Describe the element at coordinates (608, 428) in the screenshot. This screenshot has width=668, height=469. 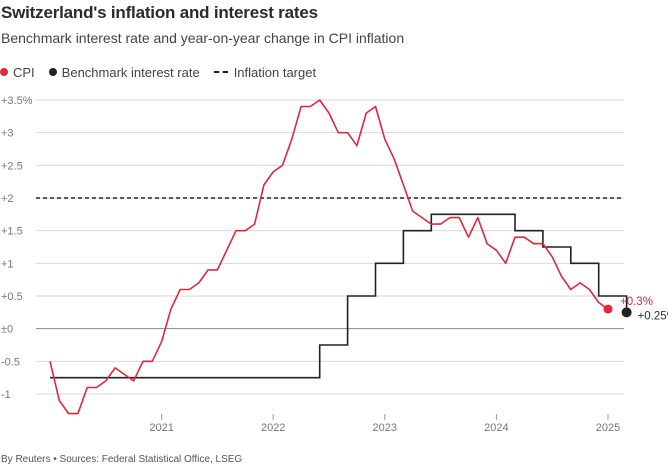
I see `x-tick-label: 2025` at that location.